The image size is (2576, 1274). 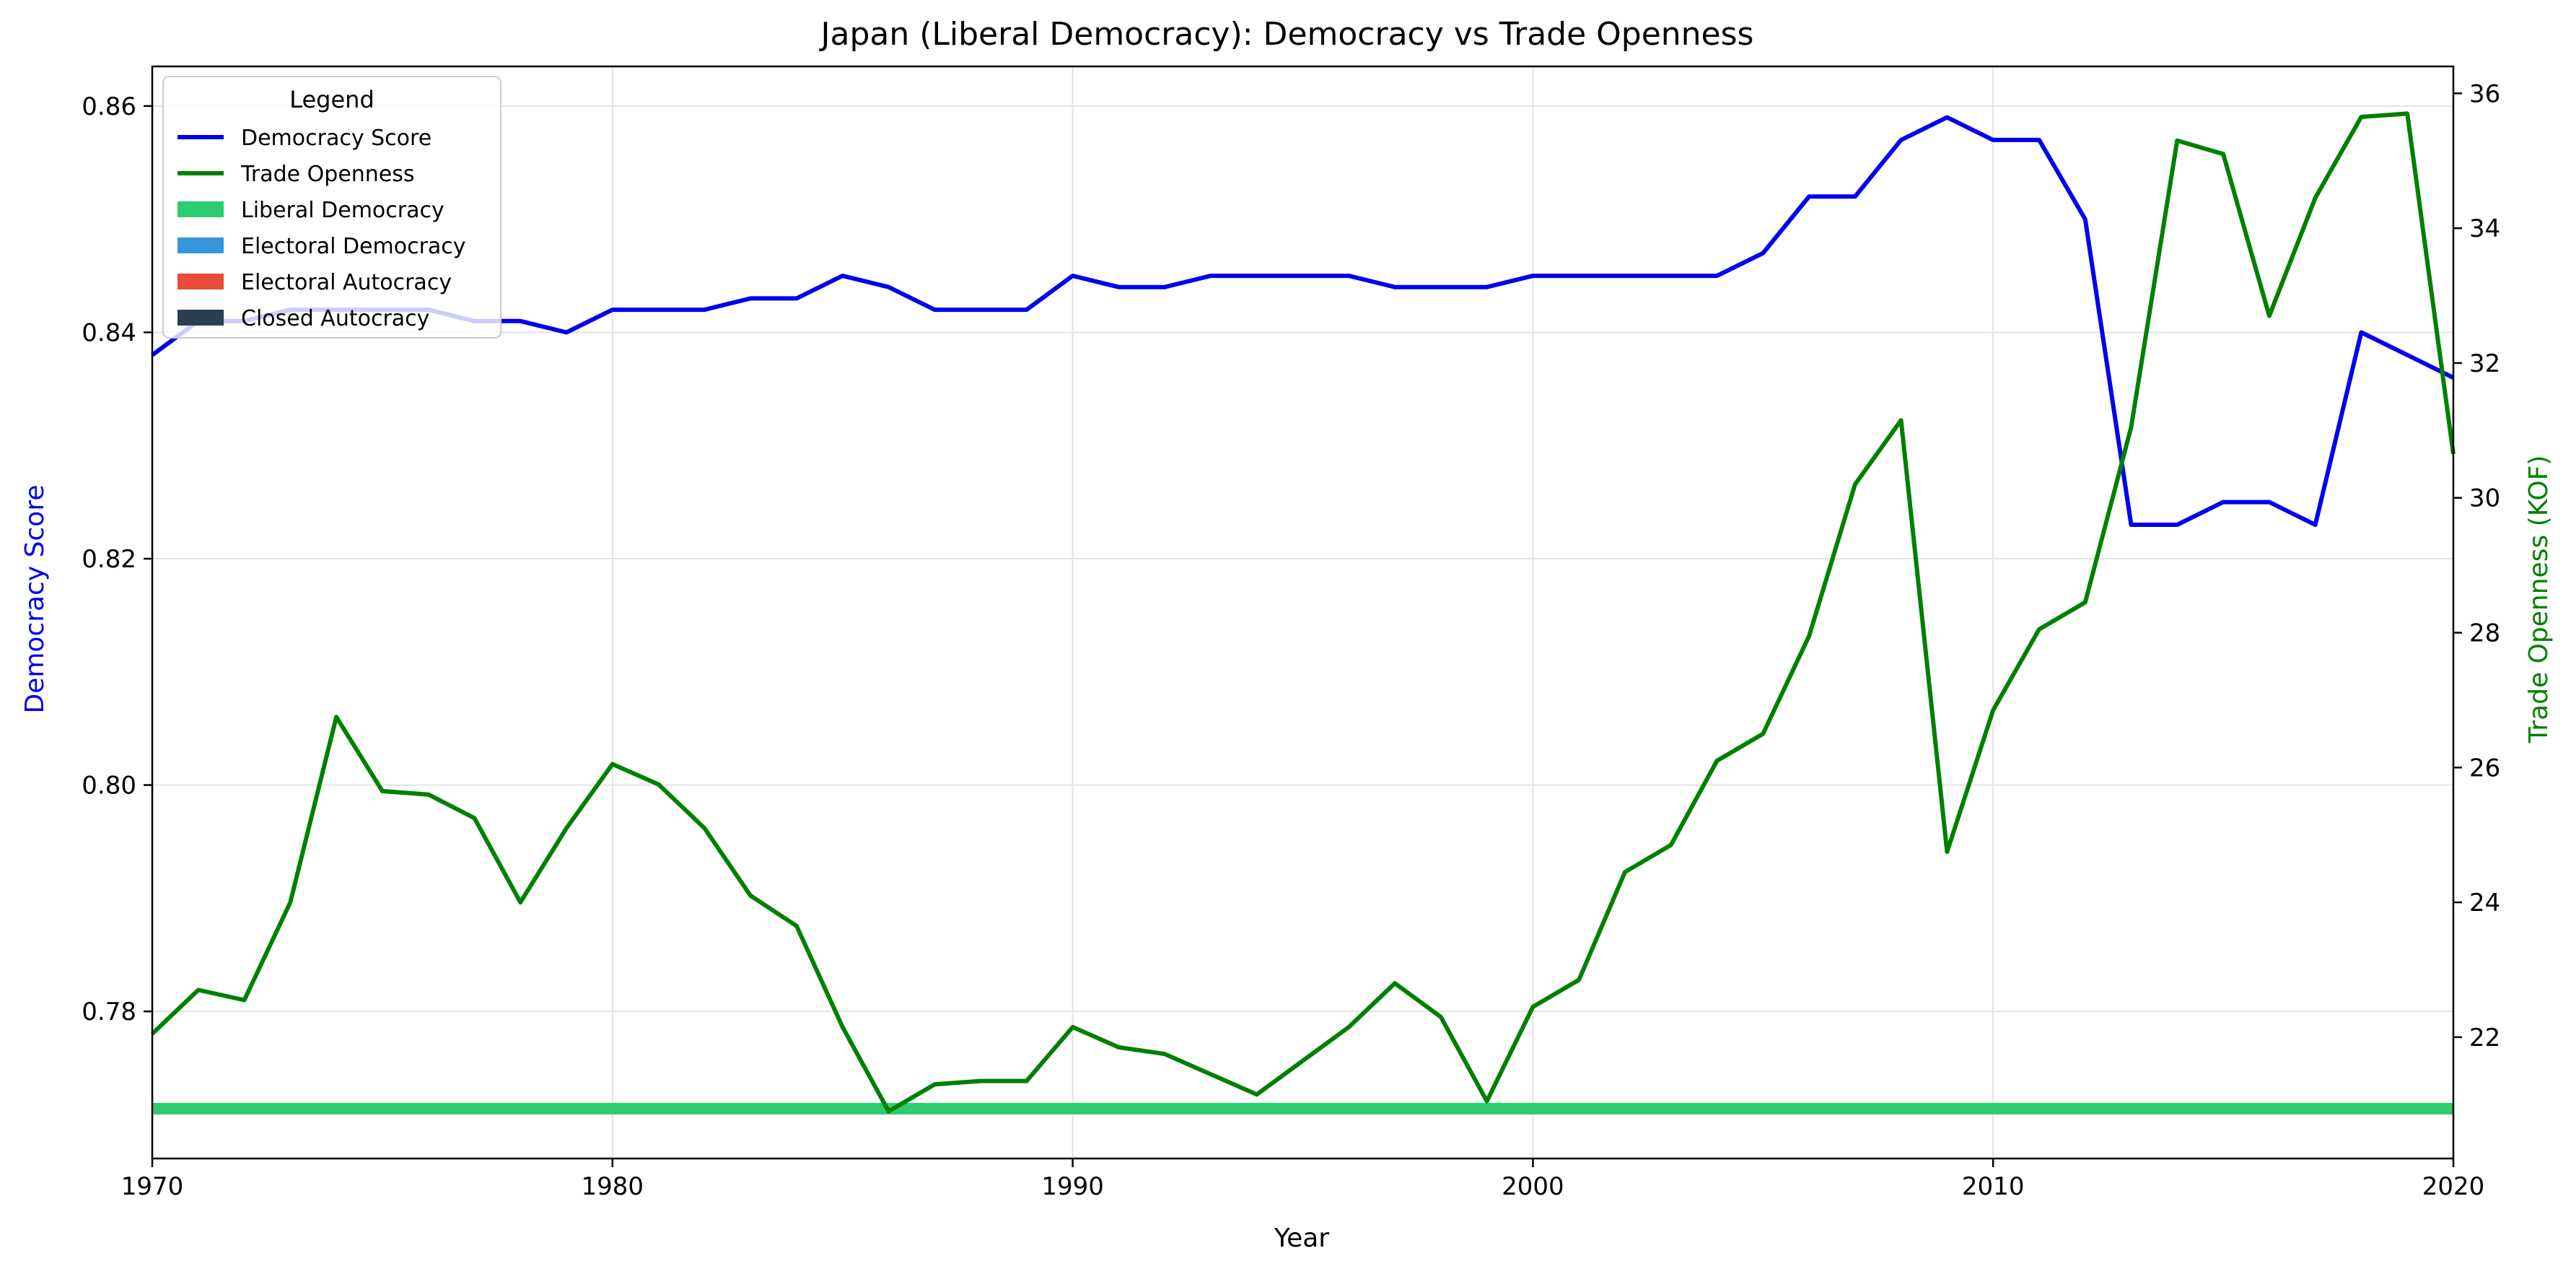 I want to click on y2-tick-label-7: 36, so click(x=2484, y=94).